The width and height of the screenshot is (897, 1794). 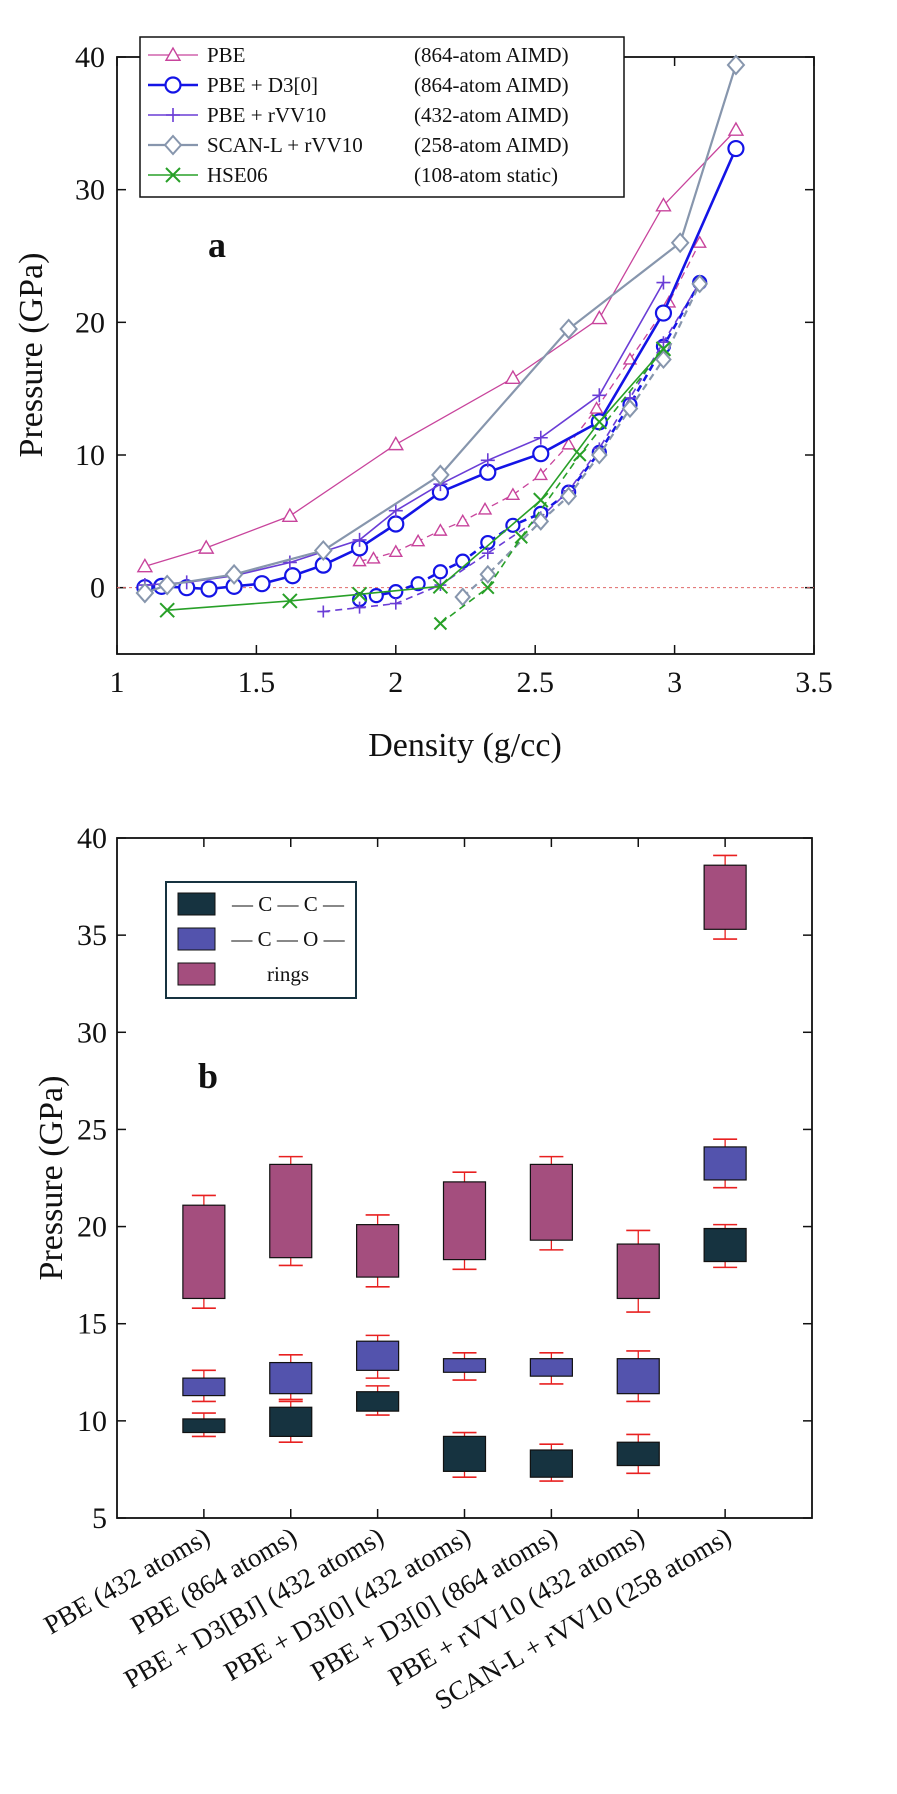 I want to click on x-tick-label: 3.5, so click(x=814, y=682).